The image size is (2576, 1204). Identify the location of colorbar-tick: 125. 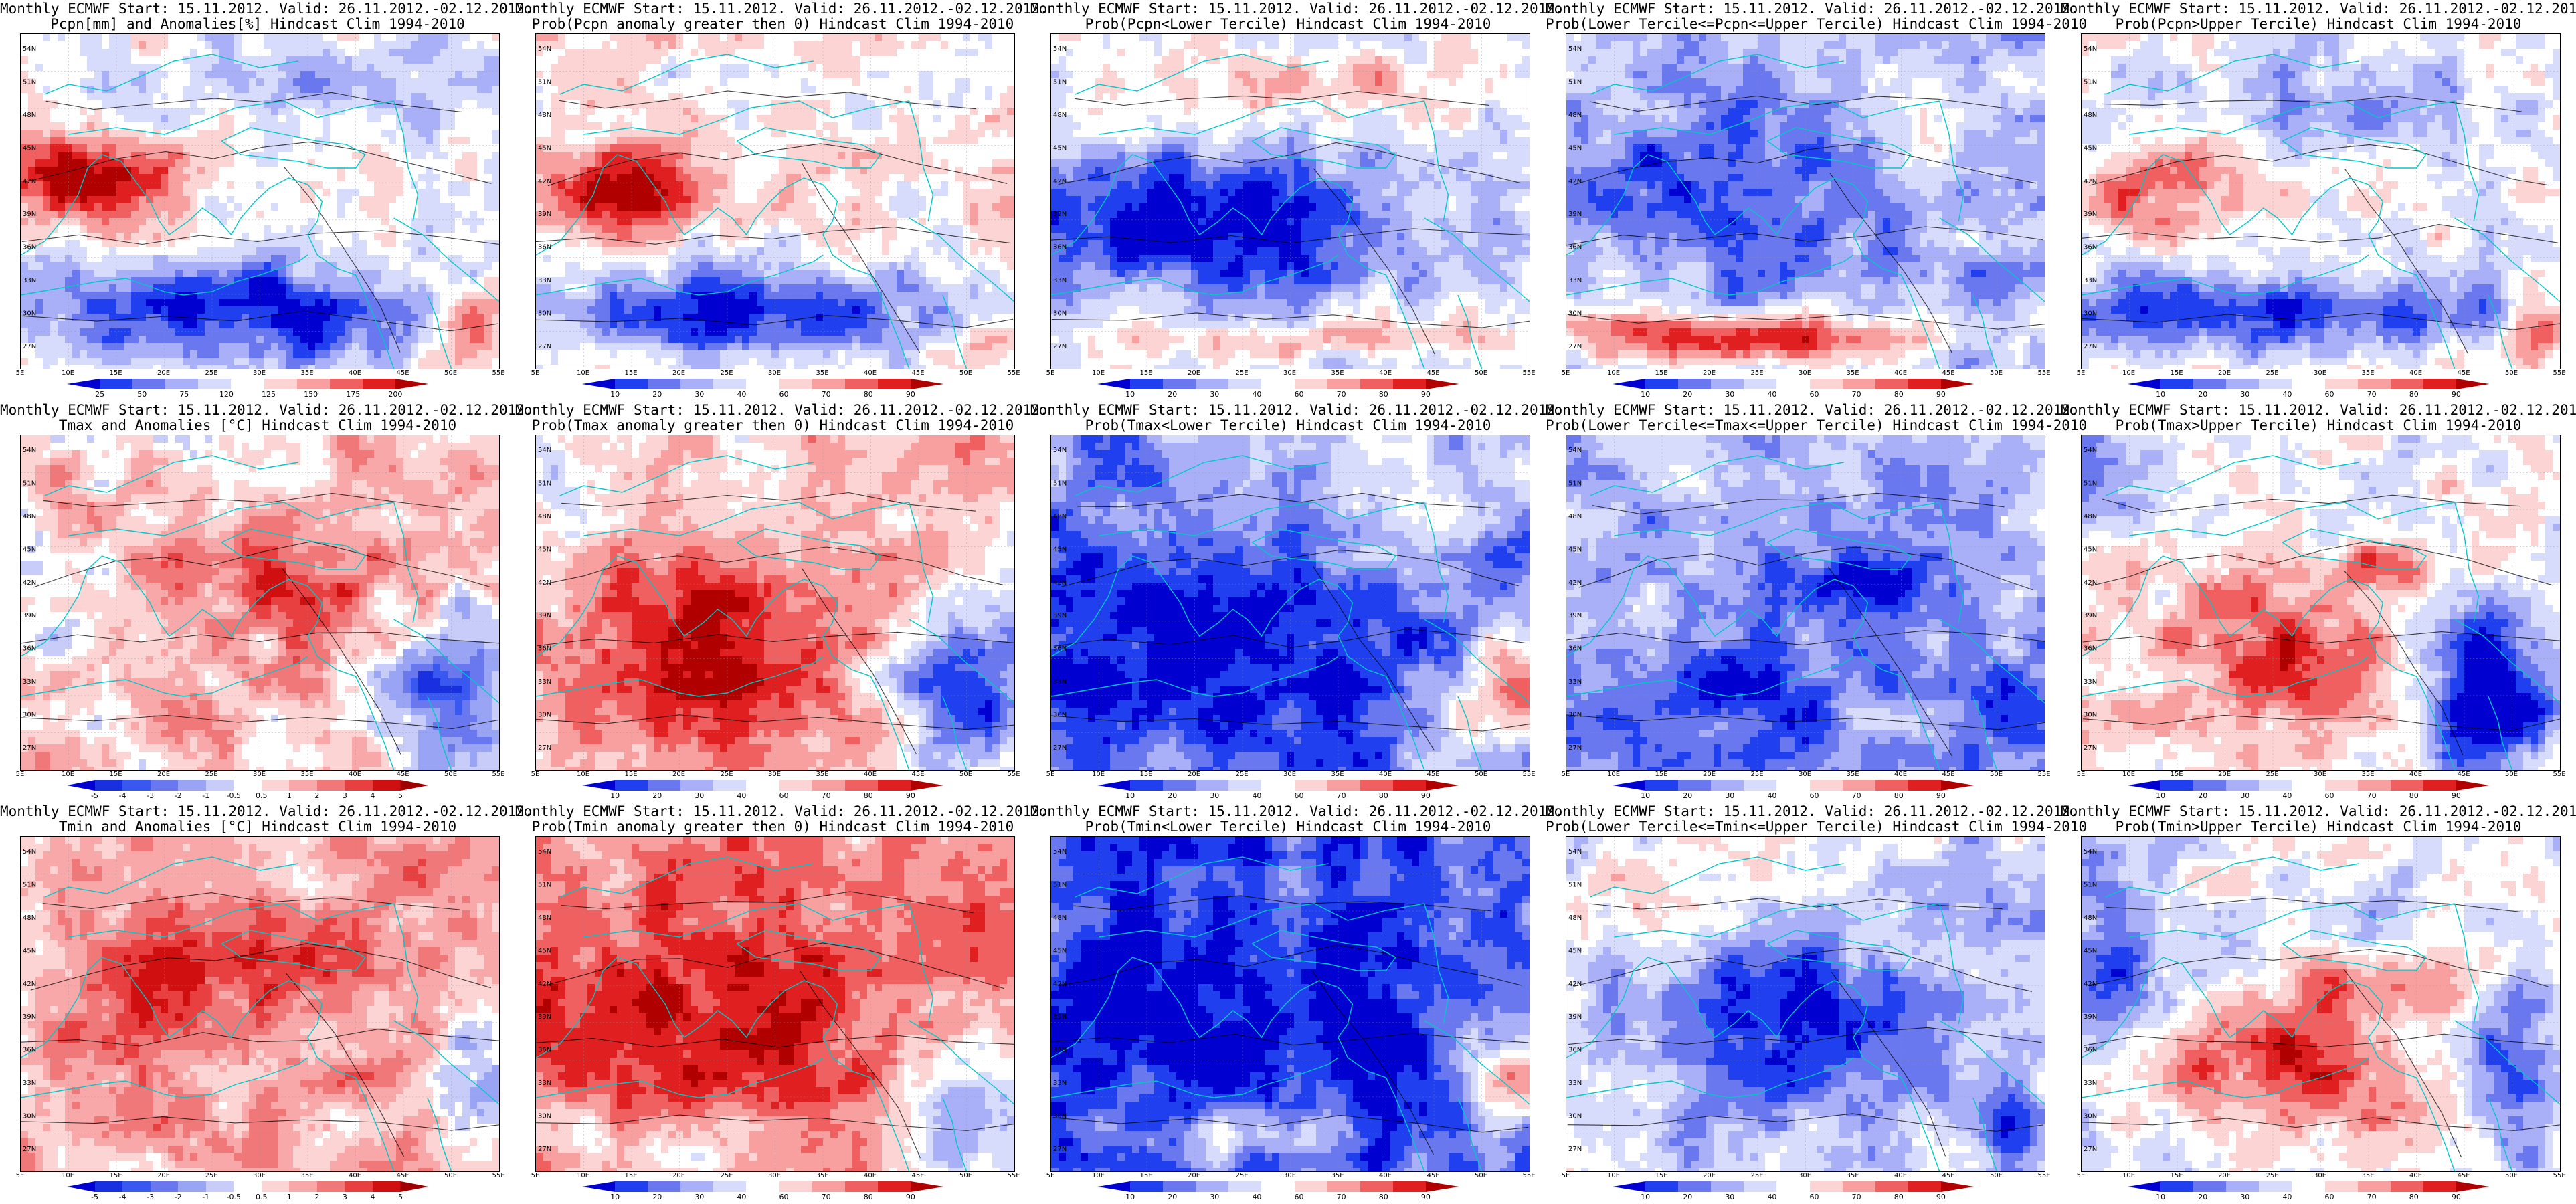
(269, 394).